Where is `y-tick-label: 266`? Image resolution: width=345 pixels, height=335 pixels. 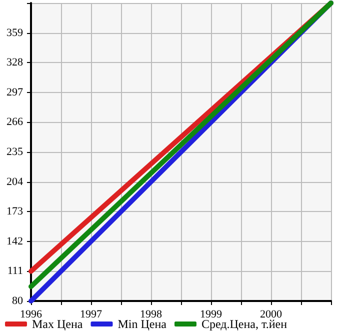
y-tick-label: 266 is located at coordinates (15, 122).